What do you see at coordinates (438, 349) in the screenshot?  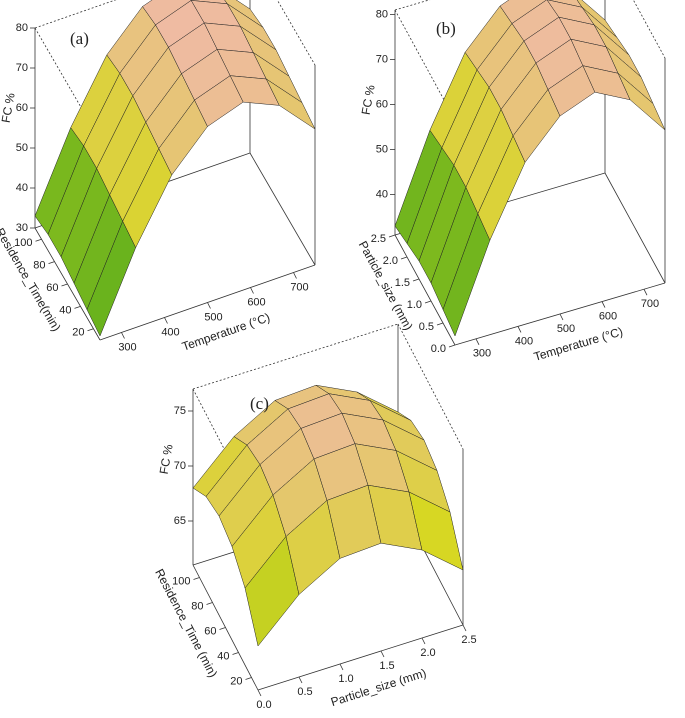 I see `y-tick-label: 0.0` at bounding box center [438, 349].